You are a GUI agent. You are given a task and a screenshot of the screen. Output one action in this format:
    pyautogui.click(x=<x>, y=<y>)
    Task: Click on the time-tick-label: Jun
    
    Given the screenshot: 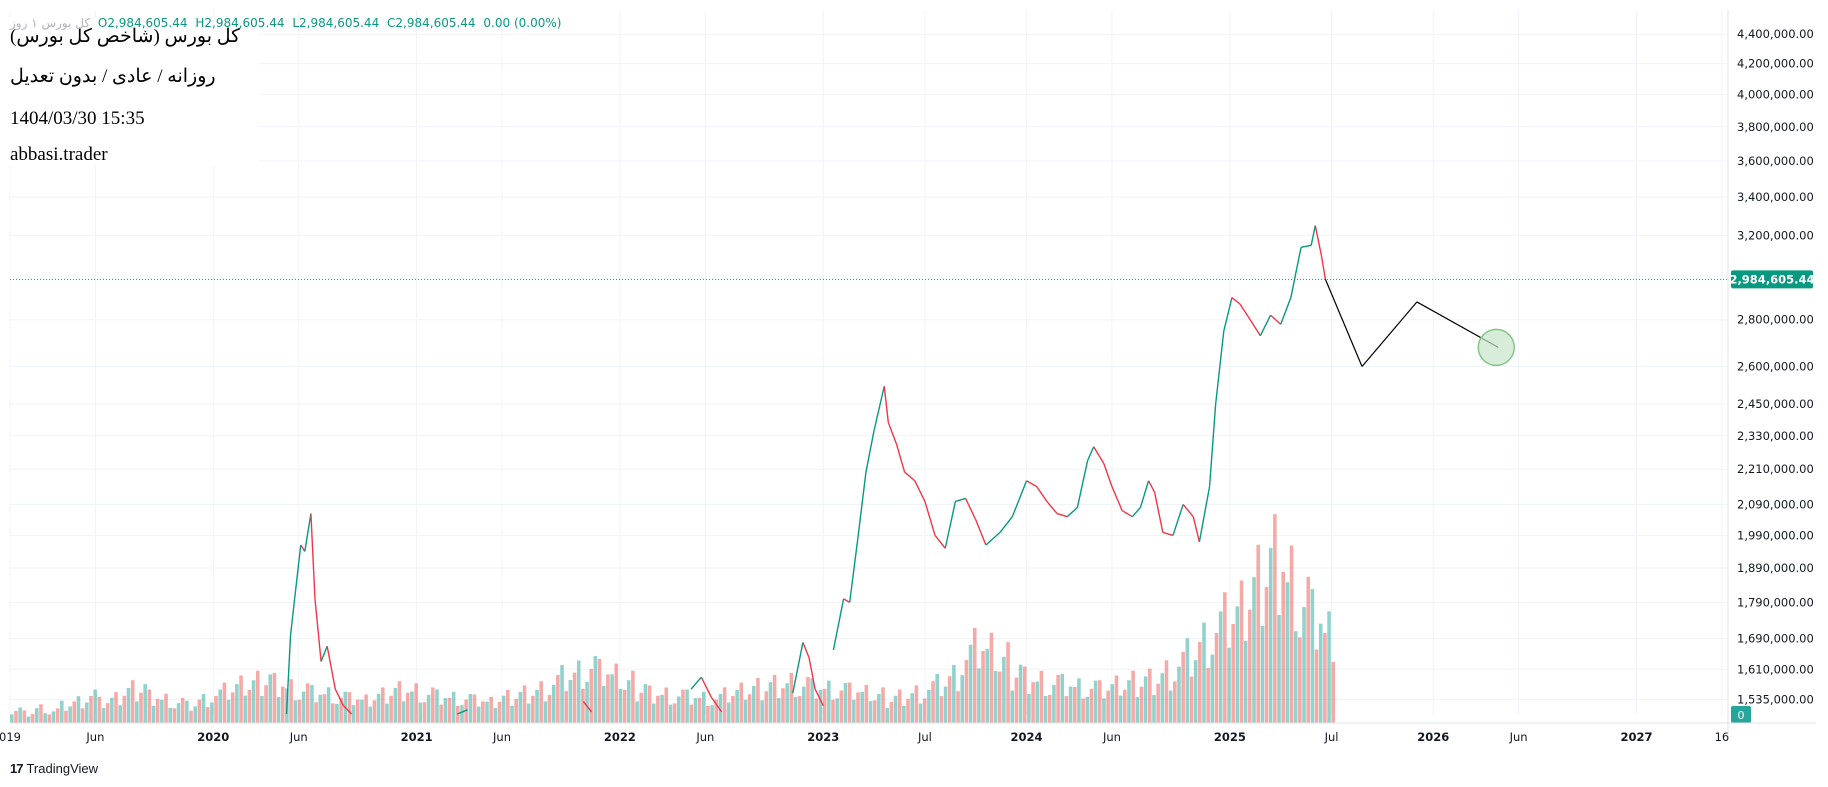 What is the action you would take?
    pyautogui.click(x=298, y=737)
    